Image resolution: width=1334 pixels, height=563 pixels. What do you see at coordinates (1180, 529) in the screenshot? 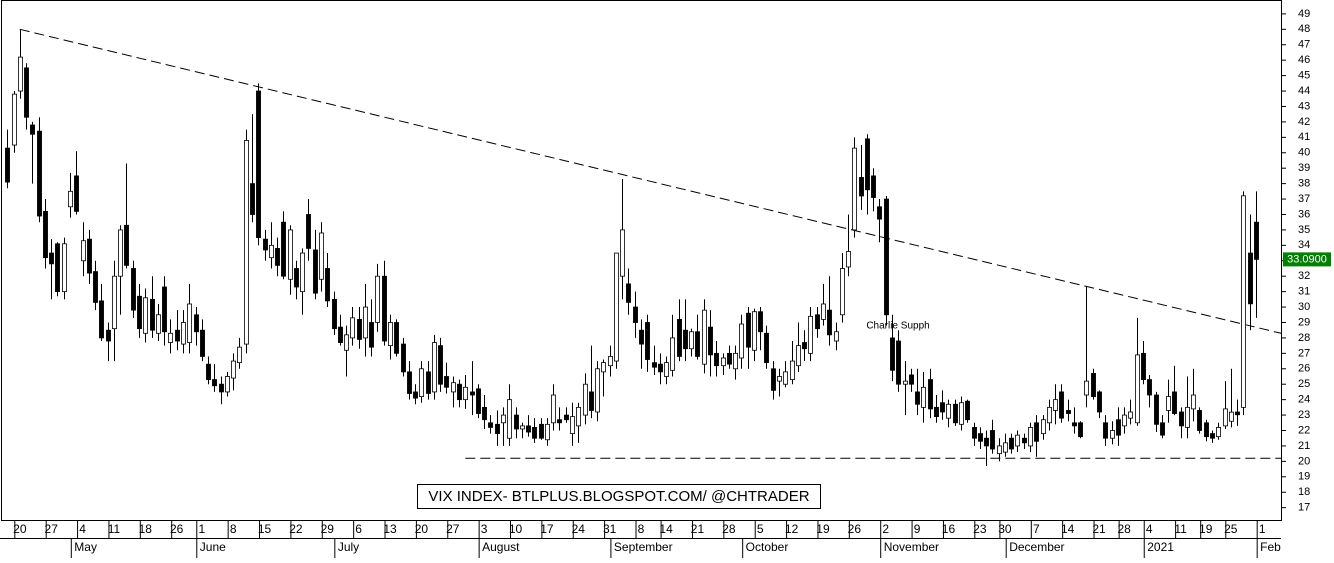
I see `x-tick-label: 11` at bounding box center [1180, 529].